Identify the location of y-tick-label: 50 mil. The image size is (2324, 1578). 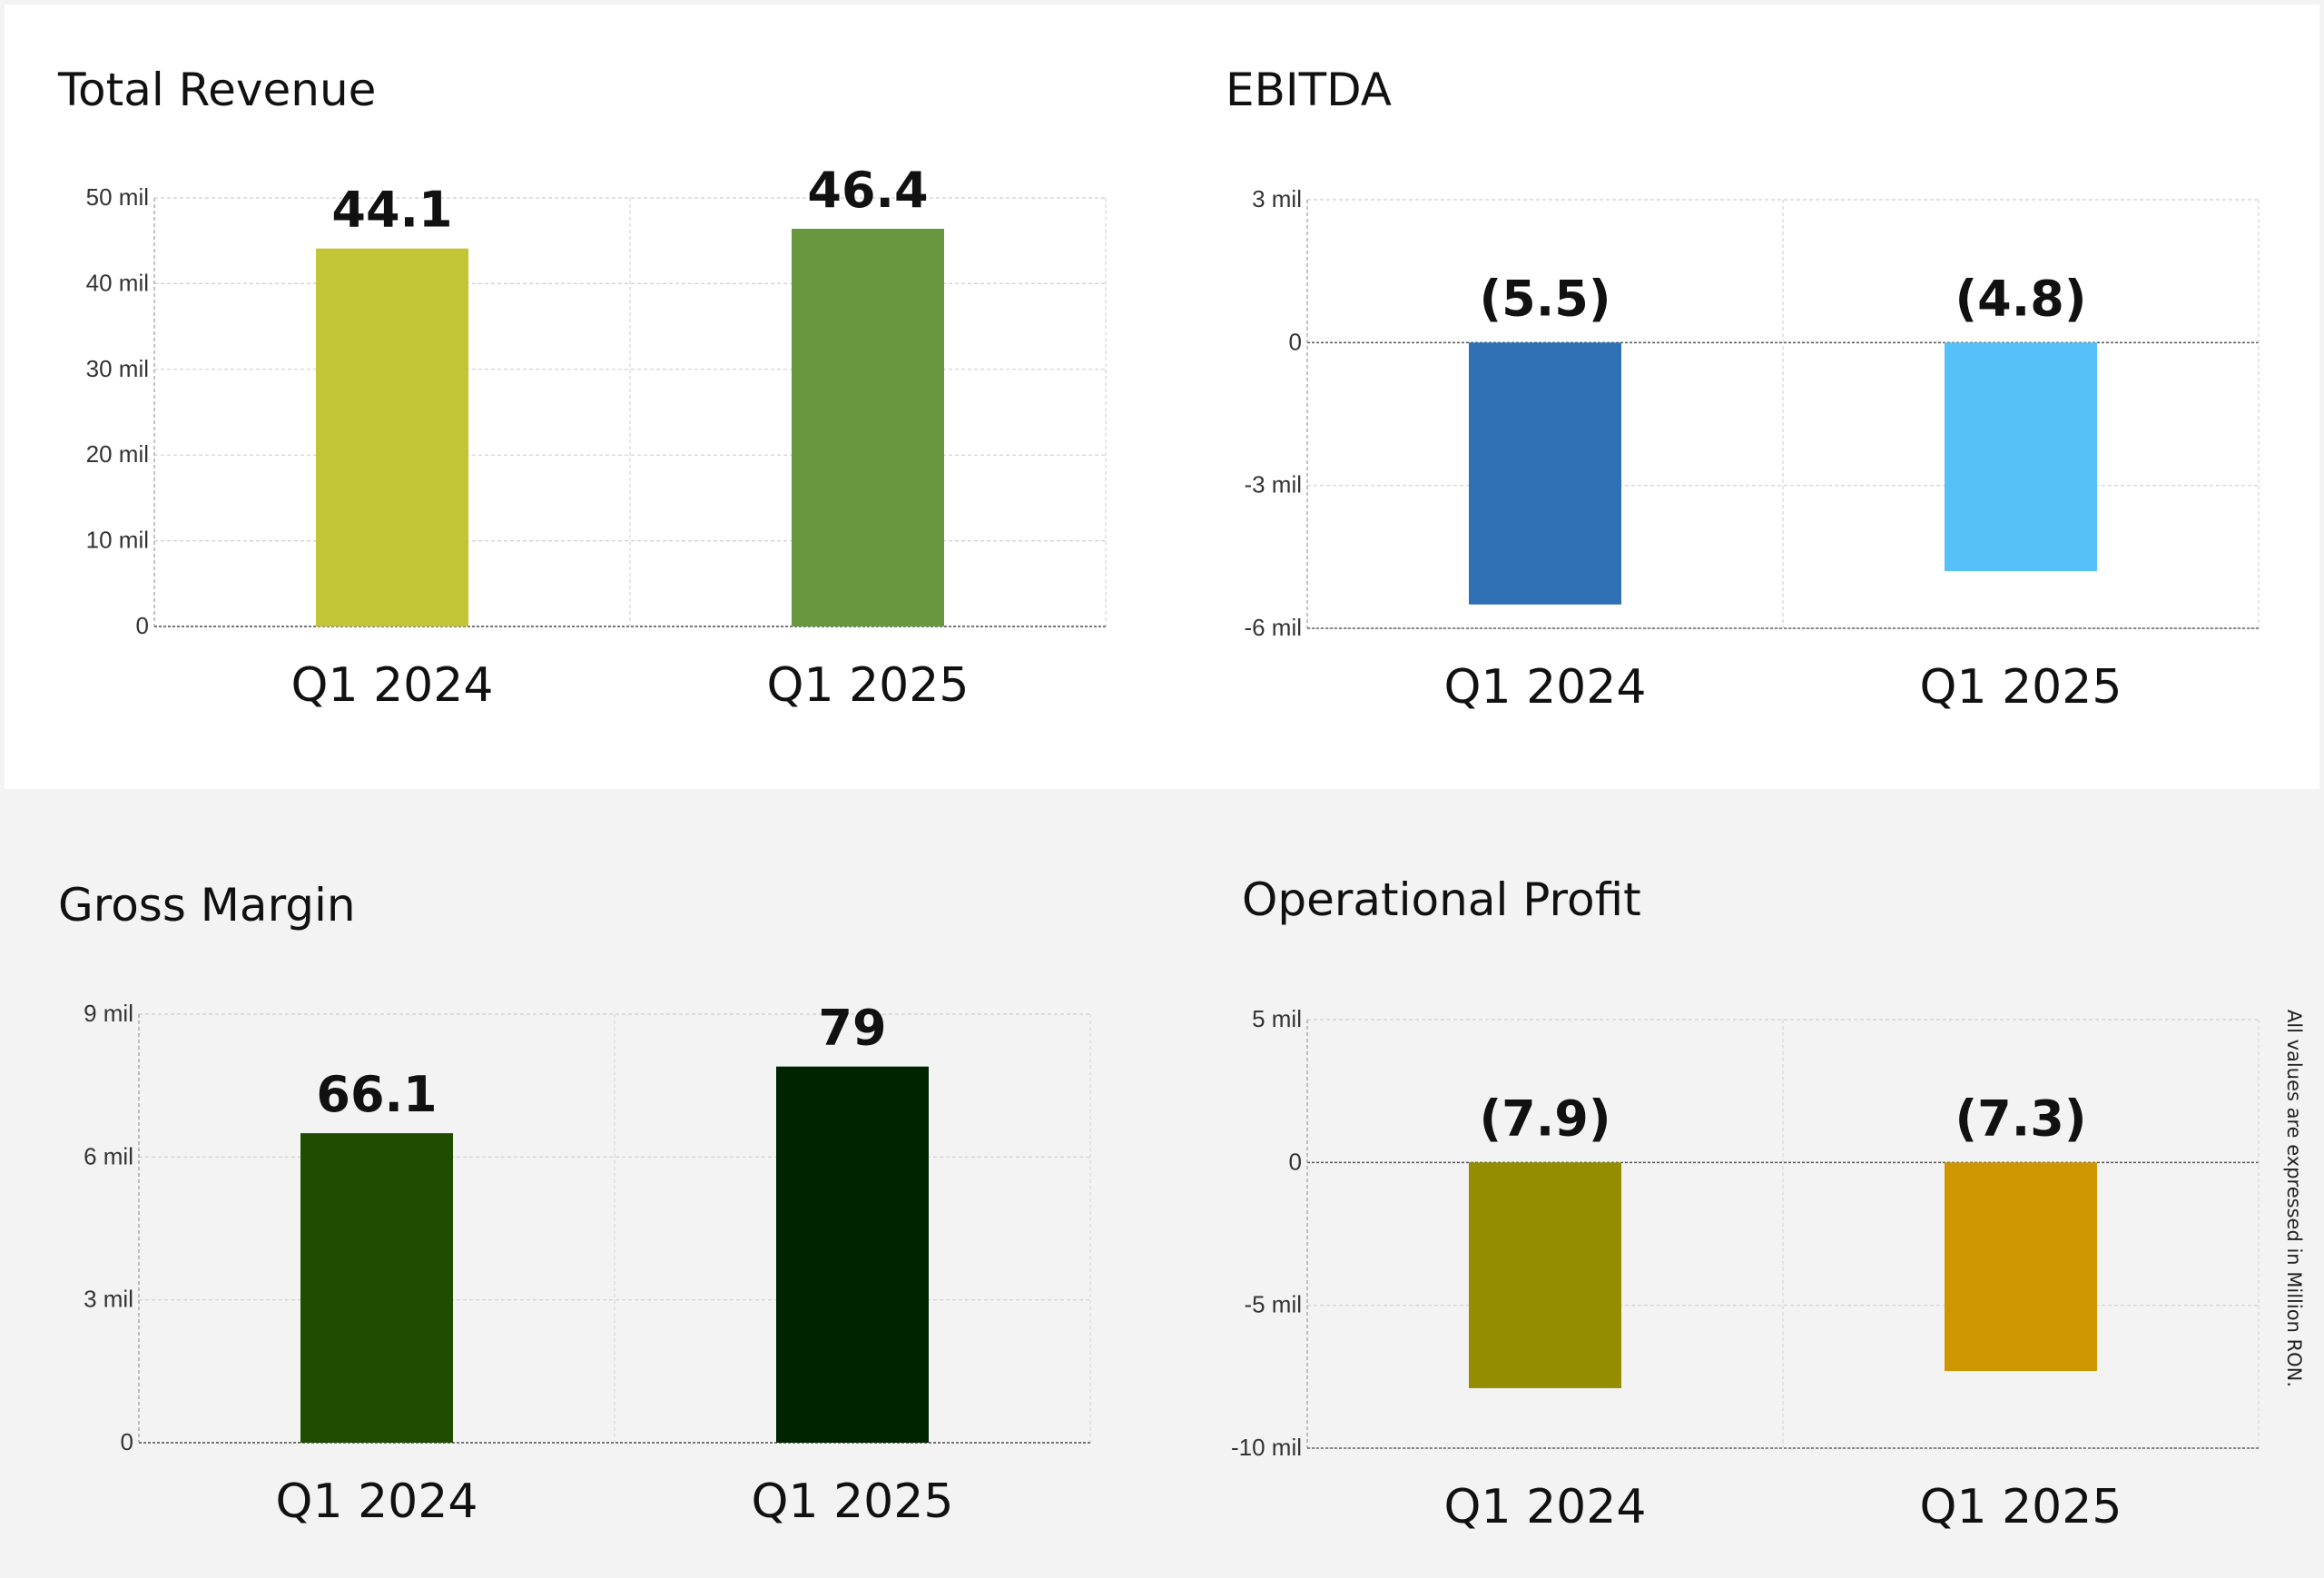
(117, 197).